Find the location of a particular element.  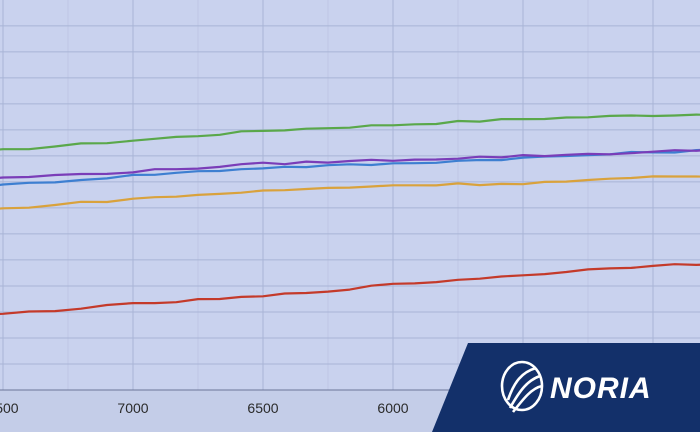

noria-emblem-icon is located at coordinates (522, 386).